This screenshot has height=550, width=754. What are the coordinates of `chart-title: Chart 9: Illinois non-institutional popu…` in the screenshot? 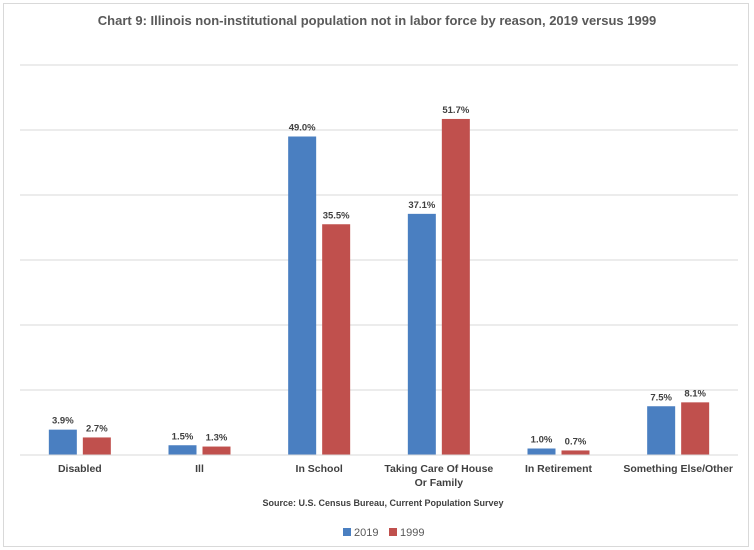 It's located at (377, 20).